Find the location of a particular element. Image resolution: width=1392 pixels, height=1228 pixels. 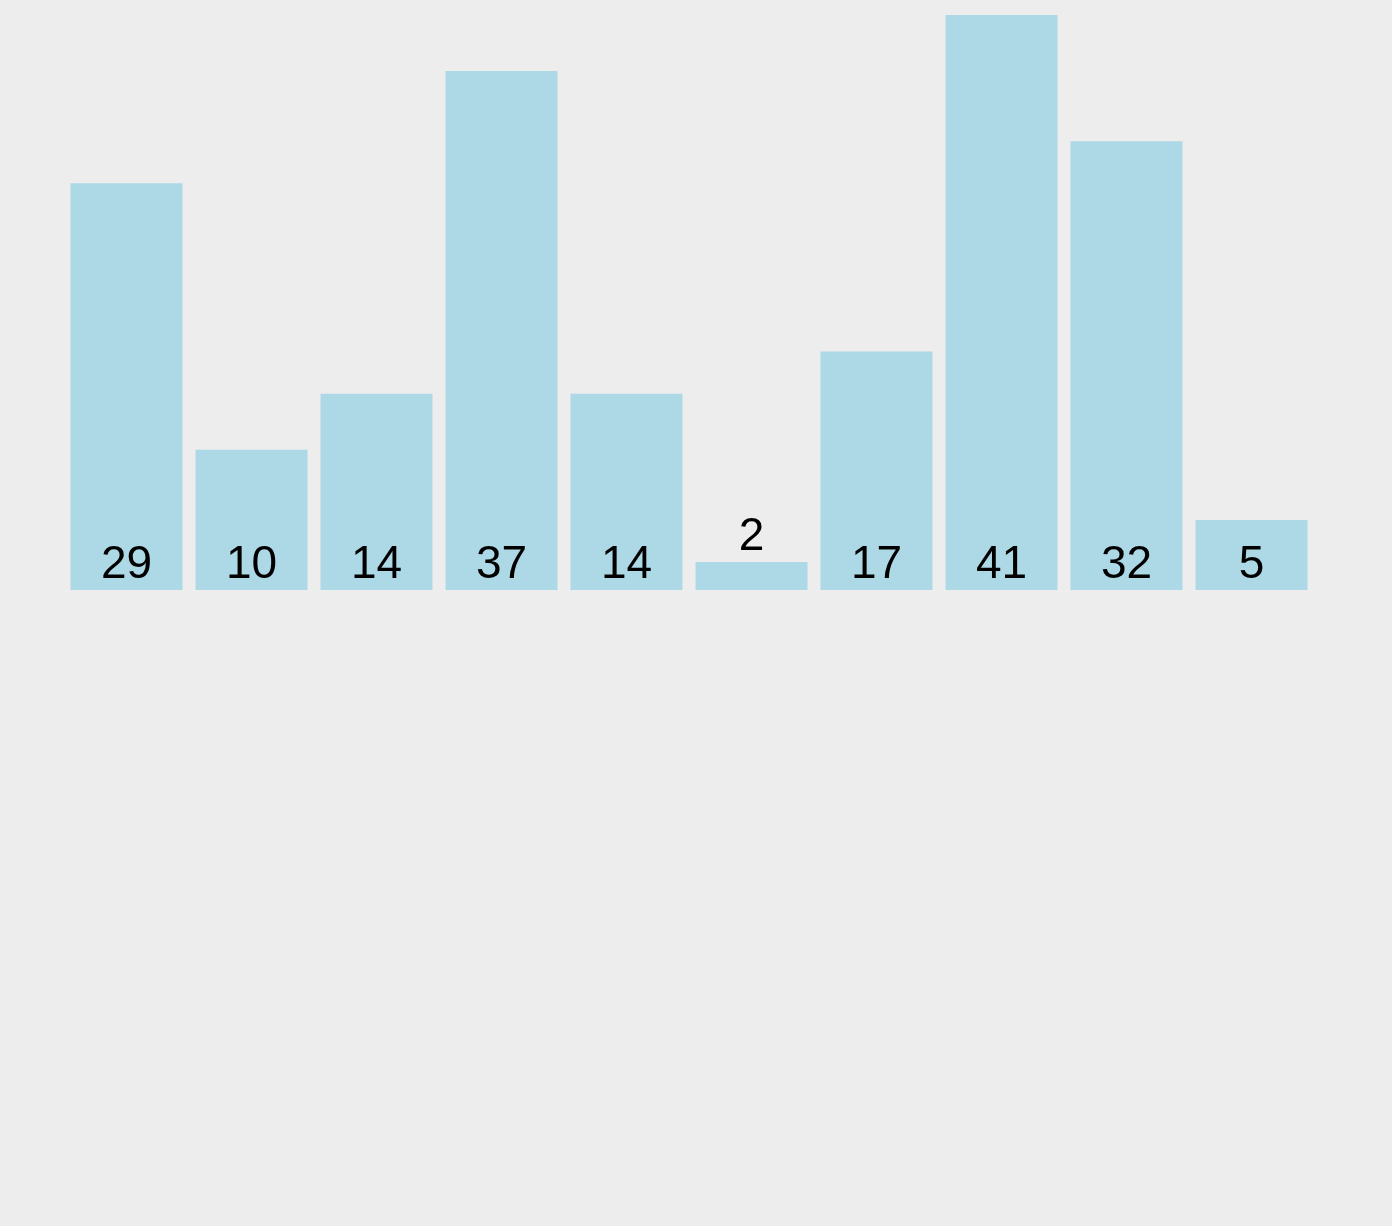

data-label: 37 is located at coordinates (501, 562).